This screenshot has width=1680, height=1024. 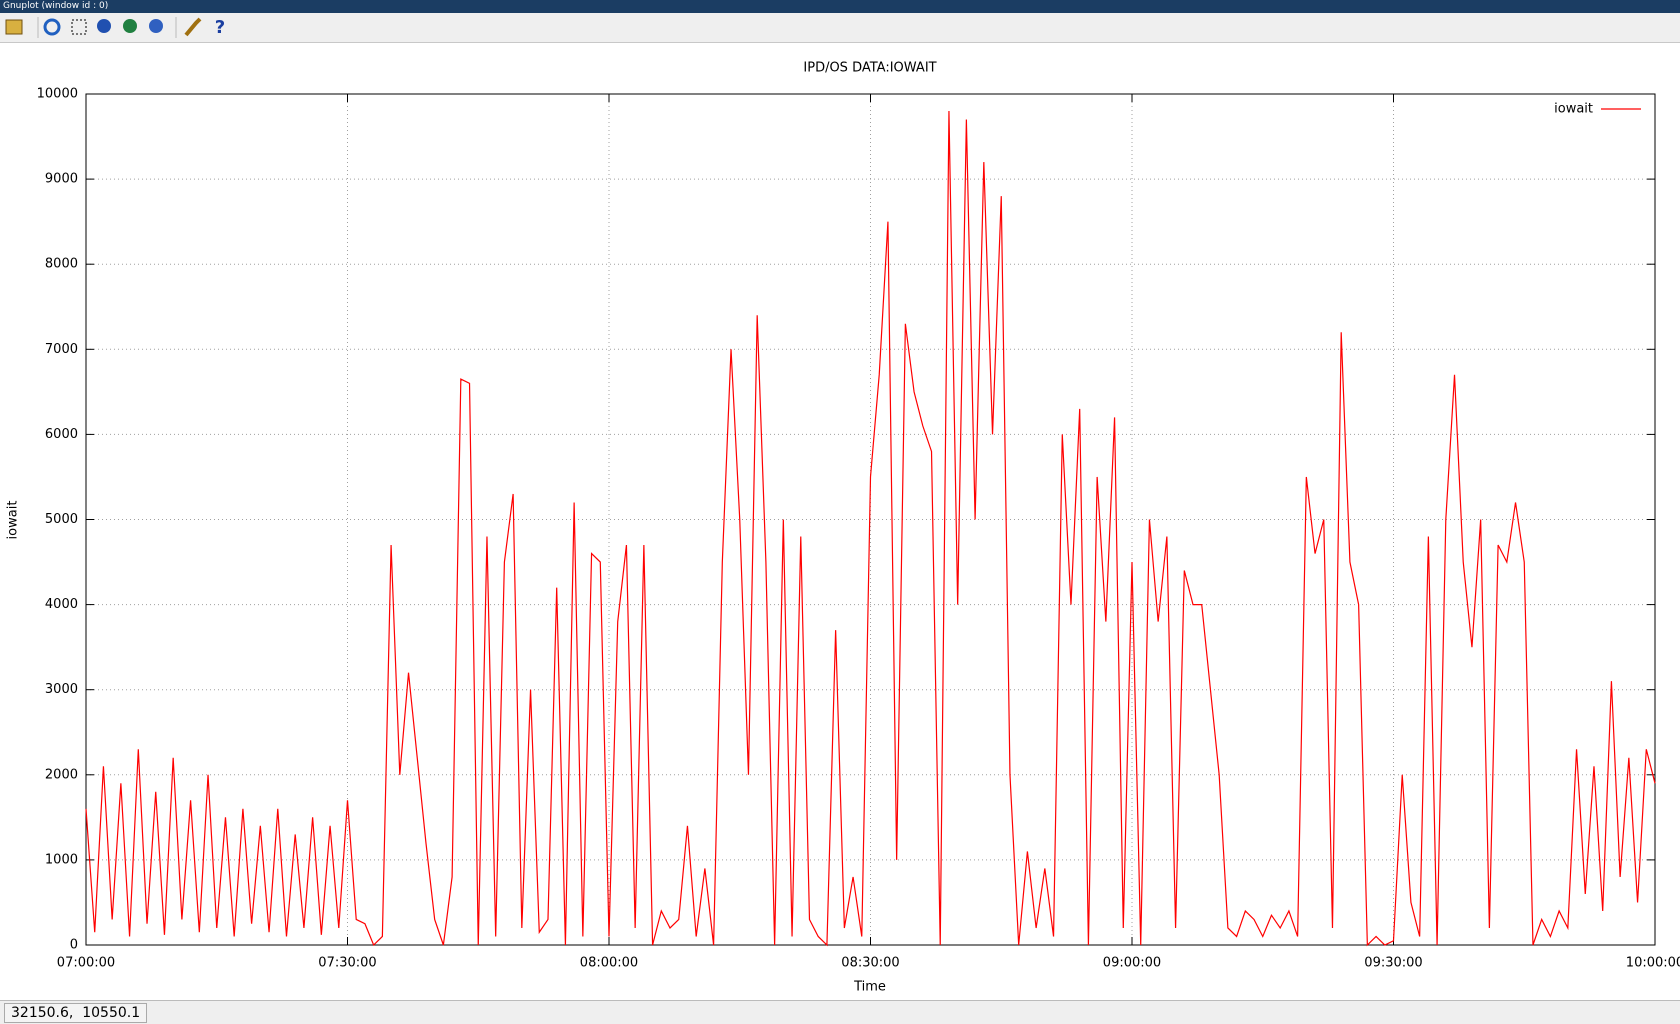 What do you see at coordinates (61, 179) in the screenshot?
I see `y-tick-label: 9000` at bounding box center [61, 179].